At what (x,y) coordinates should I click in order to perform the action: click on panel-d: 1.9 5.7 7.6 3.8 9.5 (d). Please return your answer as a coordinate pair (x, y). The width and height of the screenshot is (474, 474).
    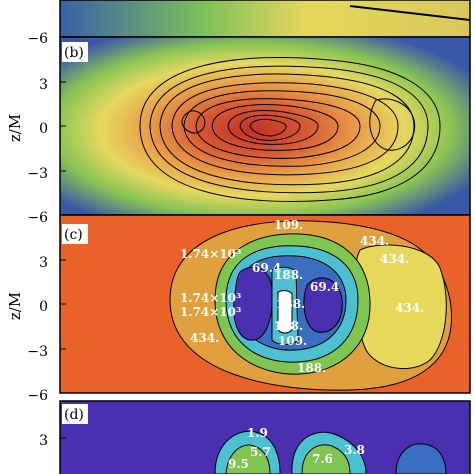
    Looking at the image, I should click on (265, 437).